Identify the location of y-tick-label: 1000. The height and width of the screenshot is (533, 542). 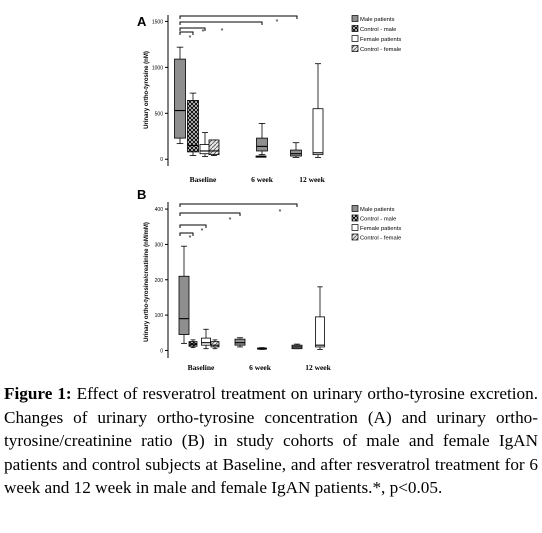
(157, 68).